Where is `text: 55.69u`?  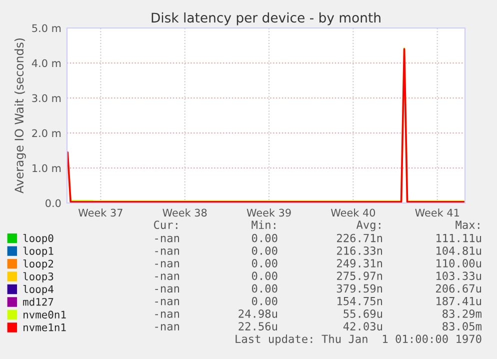
text: 55.69u is located at coordinates (363, 313).